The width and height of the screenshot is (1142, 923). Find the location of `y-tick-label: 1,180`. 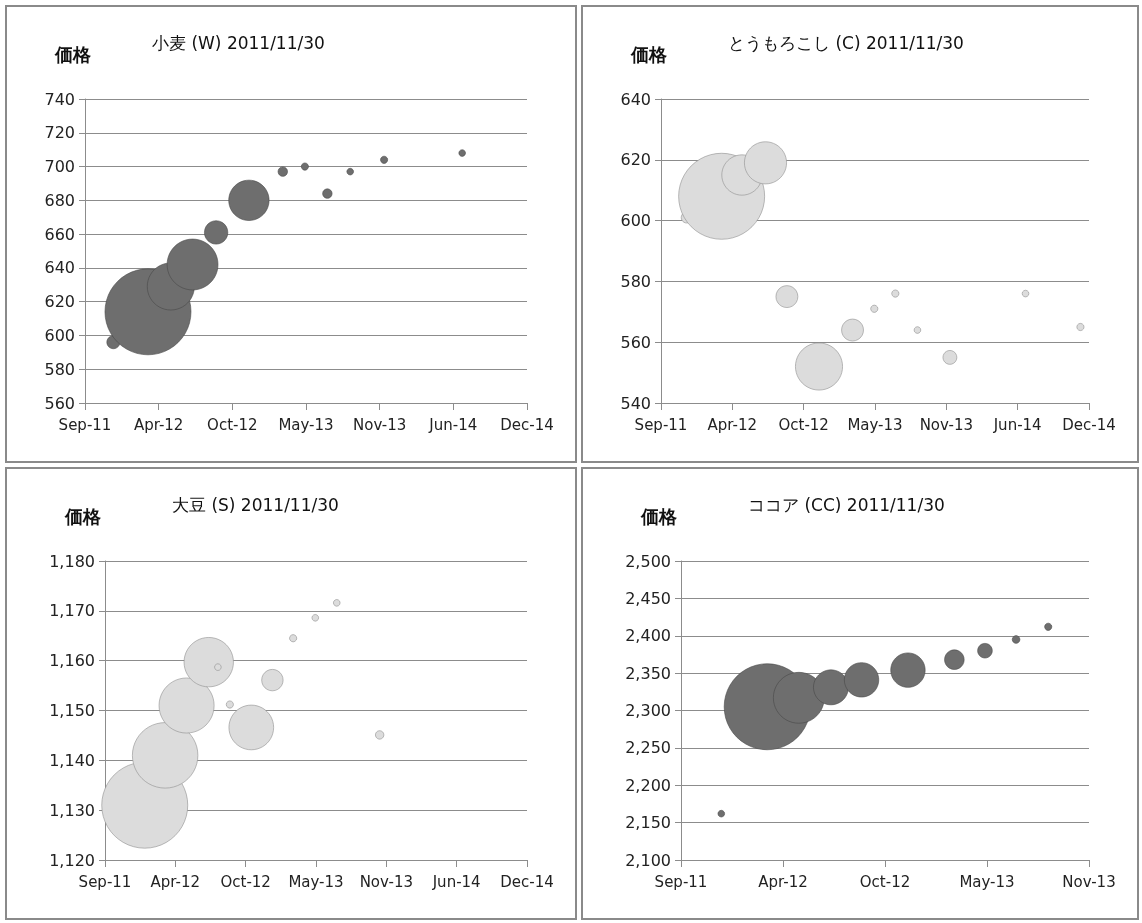

y-tick-label: 1,180 is located at coordinates (72, 561).